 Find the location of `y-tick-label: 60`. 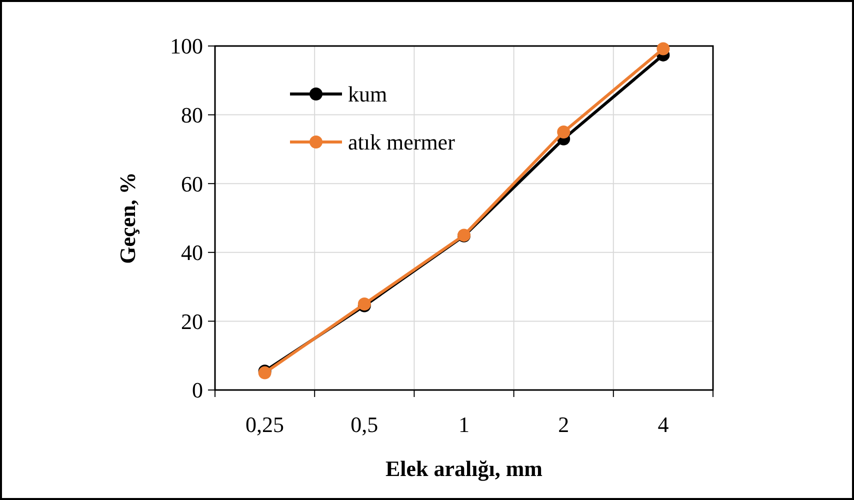

y-tick-label: 60 is located at coordinates (192, 183).